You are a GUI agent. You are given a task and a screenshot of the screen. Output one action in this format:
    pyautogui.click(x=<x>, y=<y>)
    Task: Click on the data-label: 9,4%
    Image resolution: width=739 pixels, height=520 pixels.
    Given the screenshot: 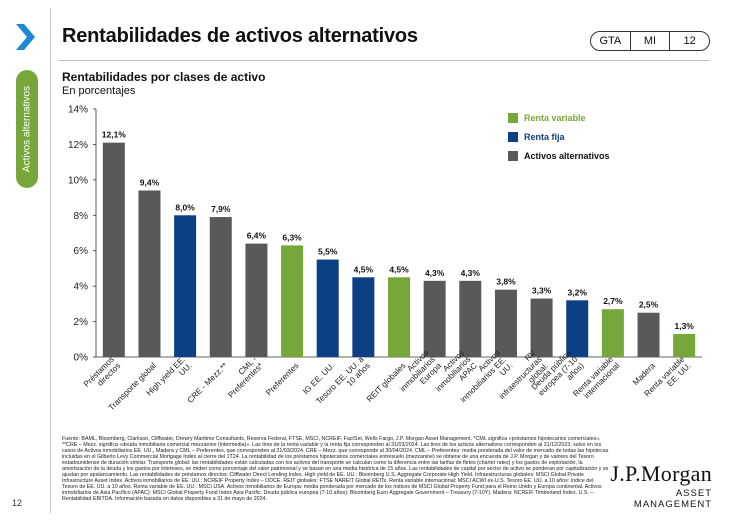 What is the action you would take?
    pyautogui.click(x=150, y=182)
    